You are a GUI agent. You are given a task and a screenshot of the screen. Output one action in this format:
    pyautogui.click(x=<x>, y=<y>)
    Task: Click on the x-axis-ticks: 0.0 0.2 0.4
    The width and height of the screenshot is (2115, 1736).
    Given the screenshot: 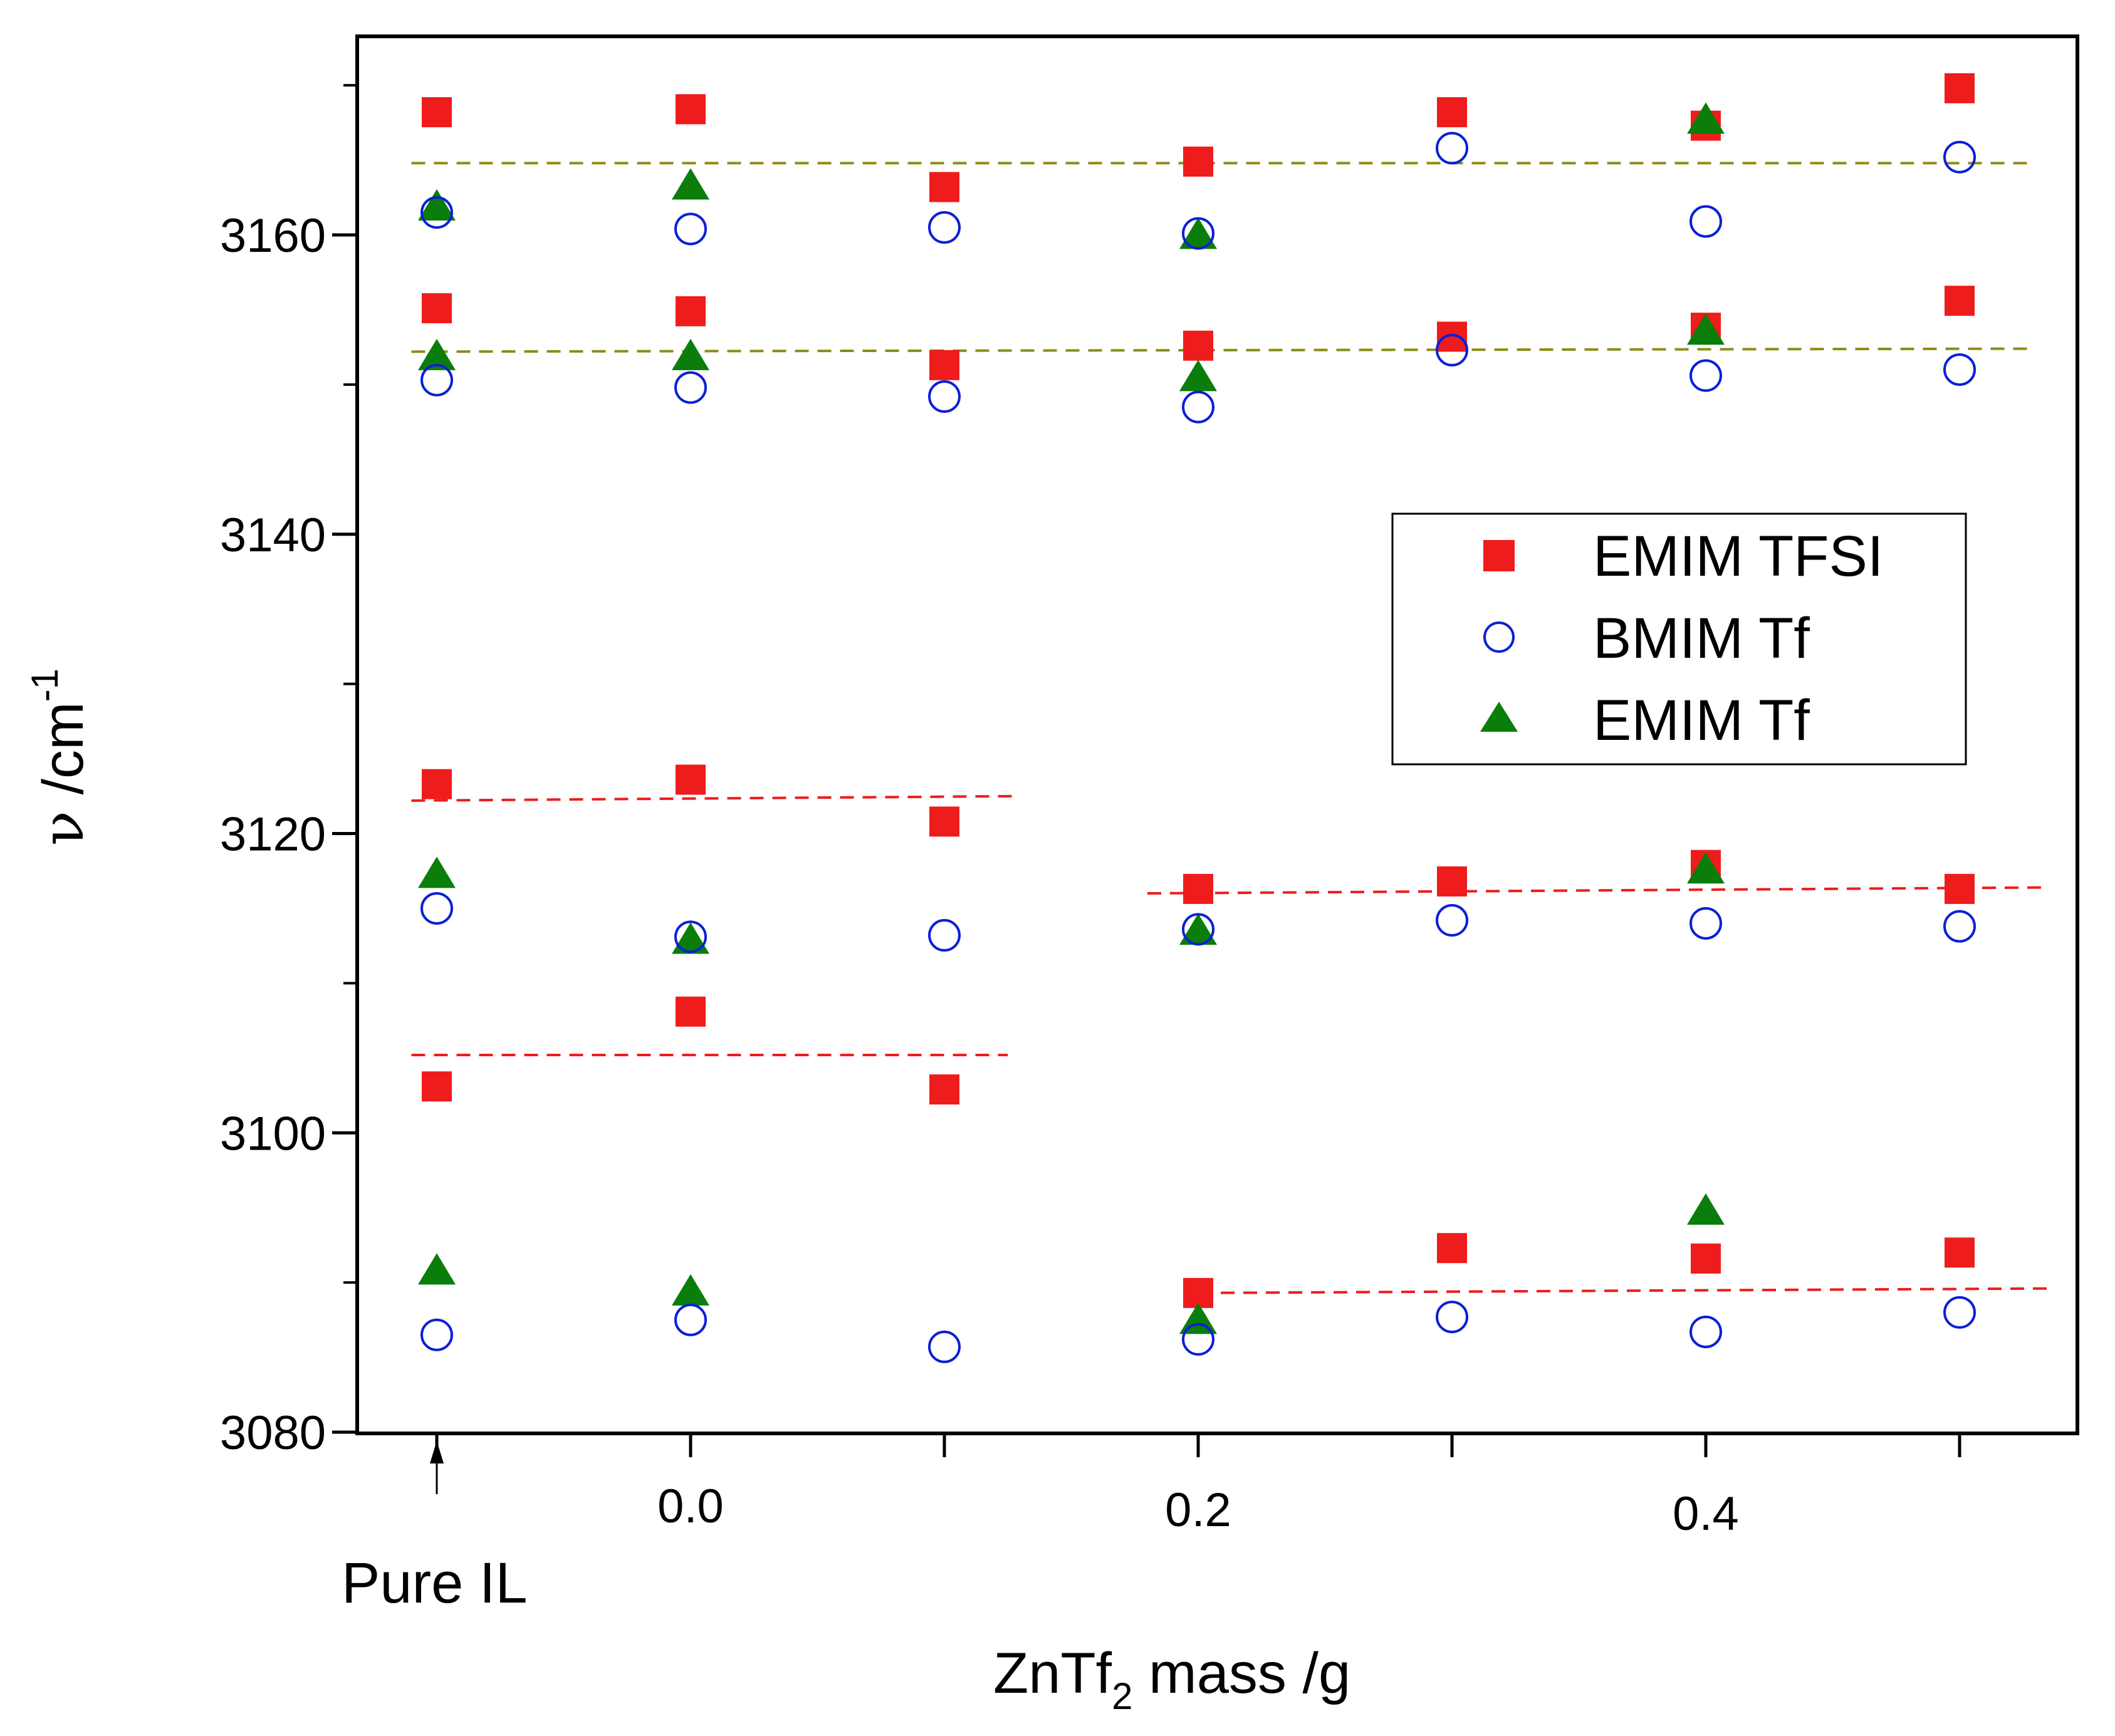 What is the action you would take?
    pyautogui.click(x=1198, y=1487)
    